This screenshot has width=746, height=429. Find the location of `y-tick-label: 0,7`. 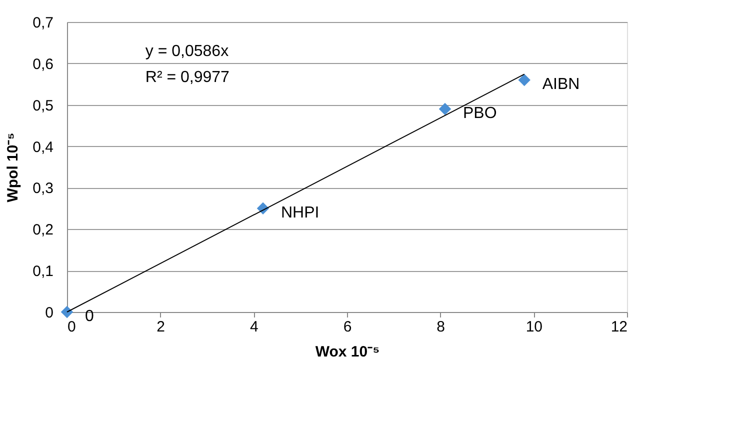

y-tick-label: 0,7 is located at coordinates (43, 23).